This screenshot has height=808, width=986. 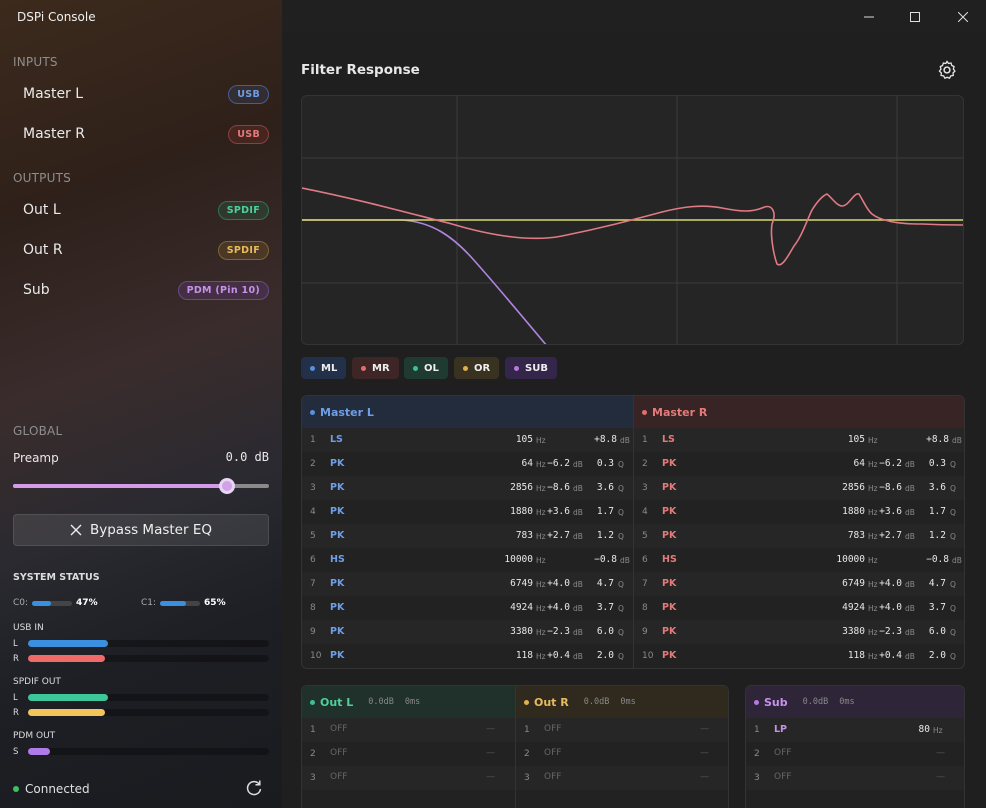 I want to click on chip-sub: SUB, so click(x=531, y=368).